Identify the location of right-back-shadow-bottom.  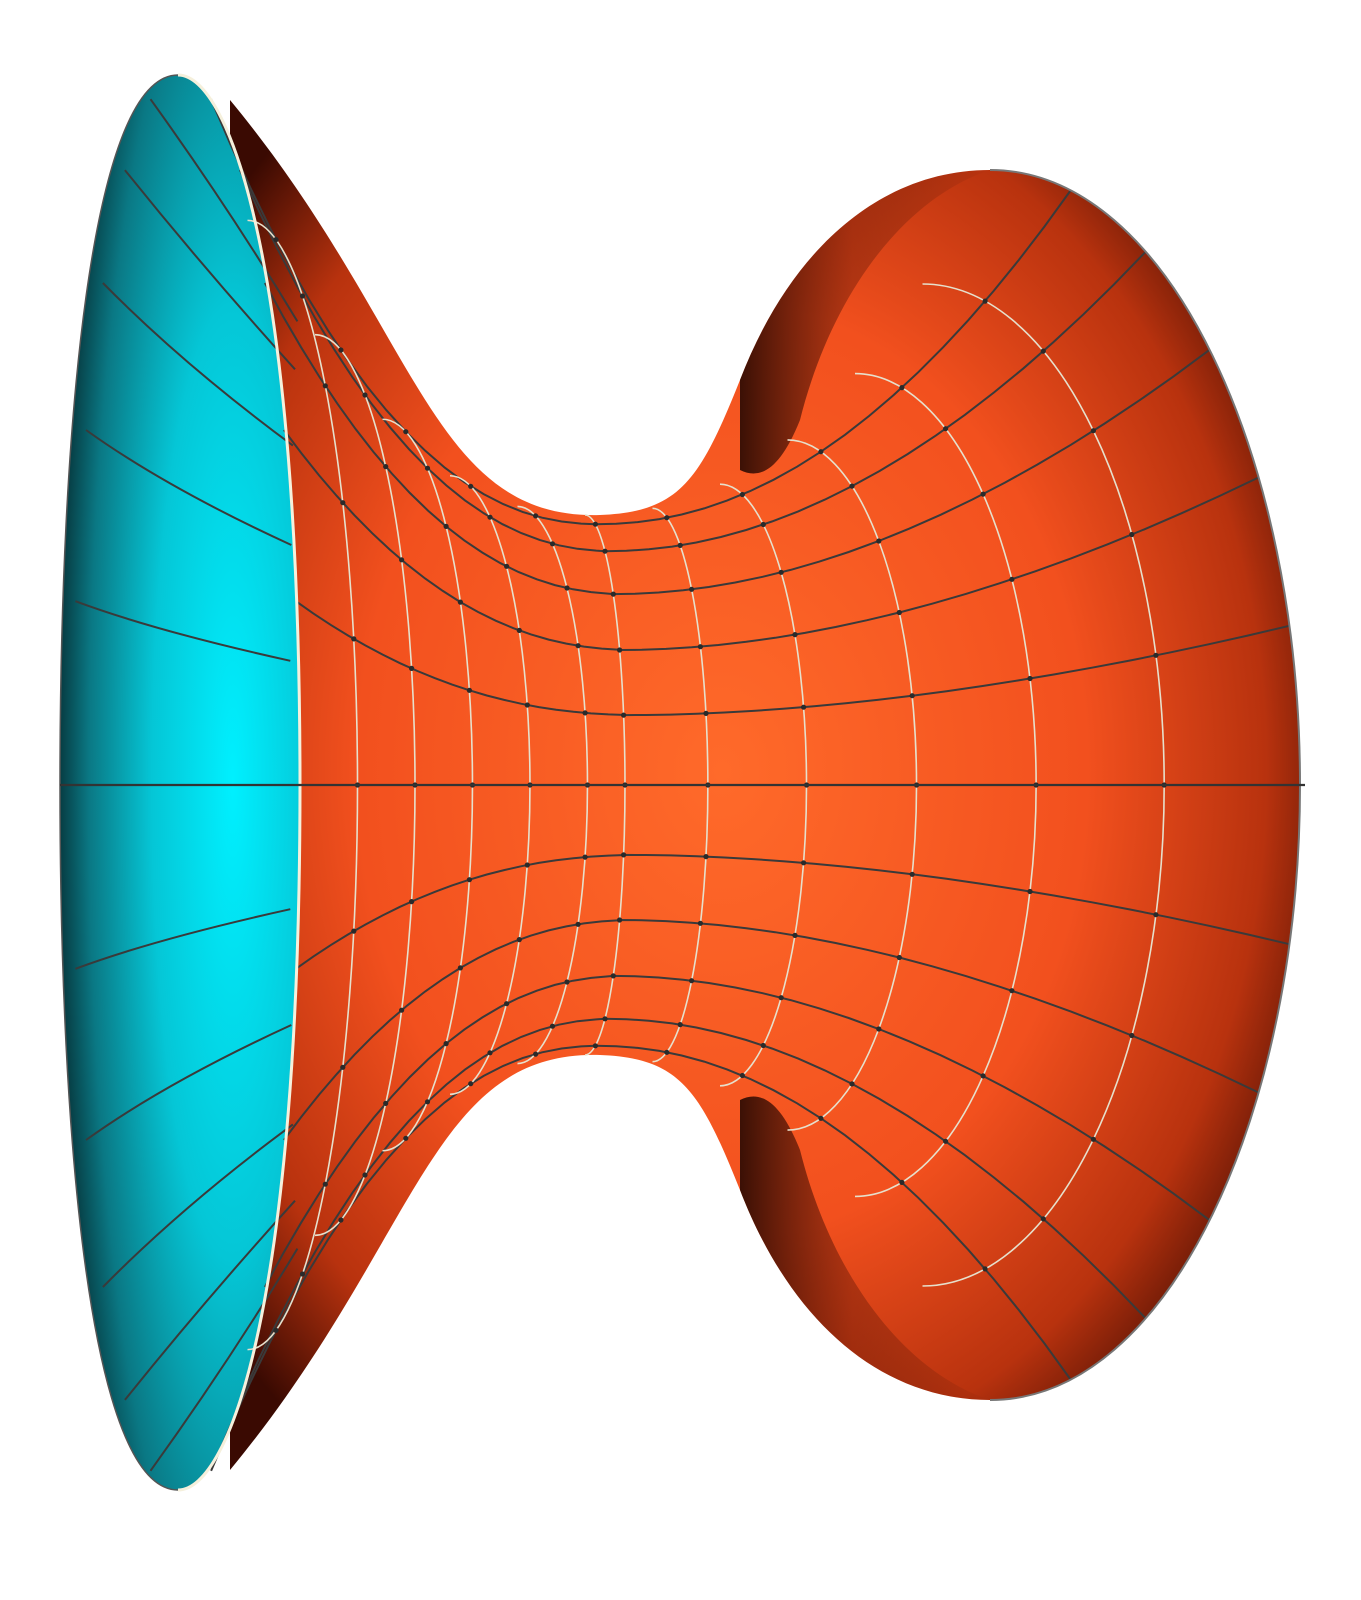
(865, 1248).